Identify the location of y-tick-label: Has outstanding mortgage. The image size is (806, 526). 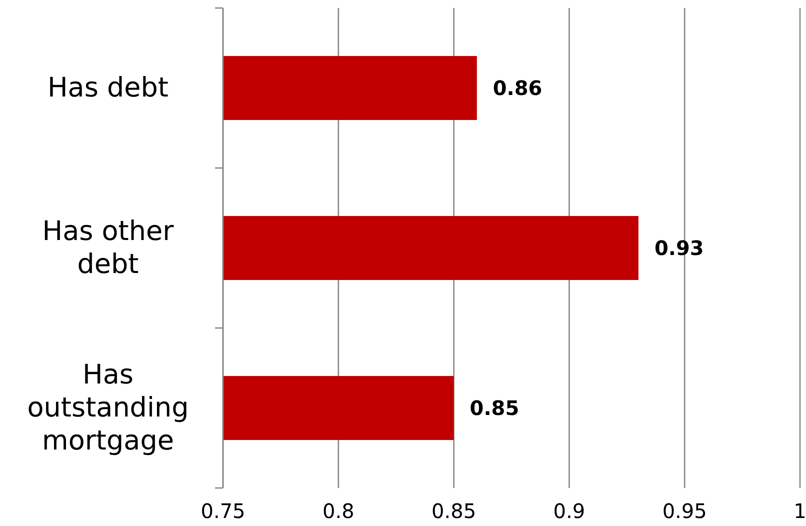
(108, 408).